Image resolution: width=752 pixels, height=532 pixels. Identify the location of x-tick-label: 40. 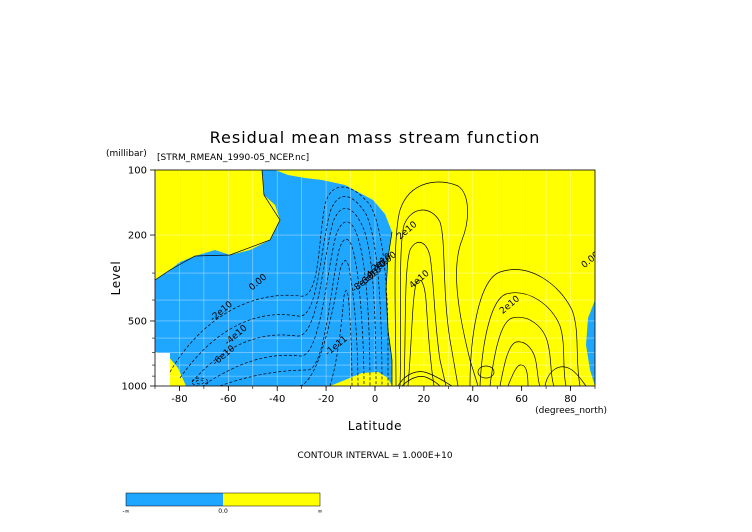
(472, 399).